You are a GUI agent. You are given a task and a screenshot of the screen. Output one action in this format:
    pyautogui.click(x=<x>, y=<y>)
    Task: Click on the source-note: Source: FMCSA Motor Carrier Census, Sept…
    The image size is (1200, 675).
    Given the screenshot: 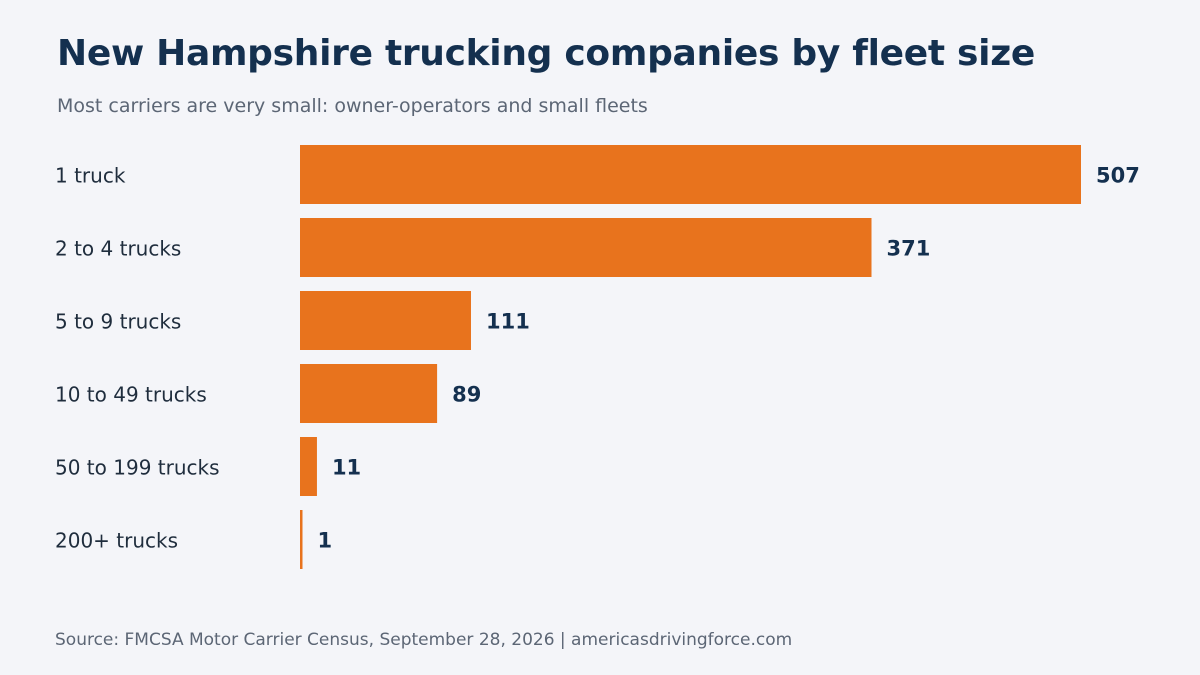 What is the action you would take?
    pyautogui.click(x=424, y=640)
    